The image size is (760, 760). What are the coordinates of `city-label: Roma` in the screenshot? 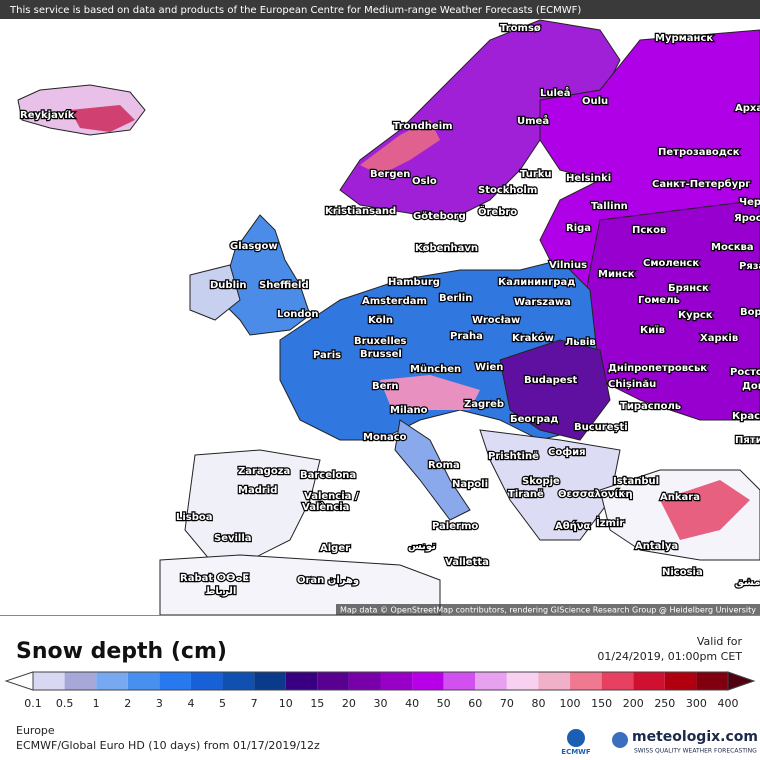 It's located at (444, 465).